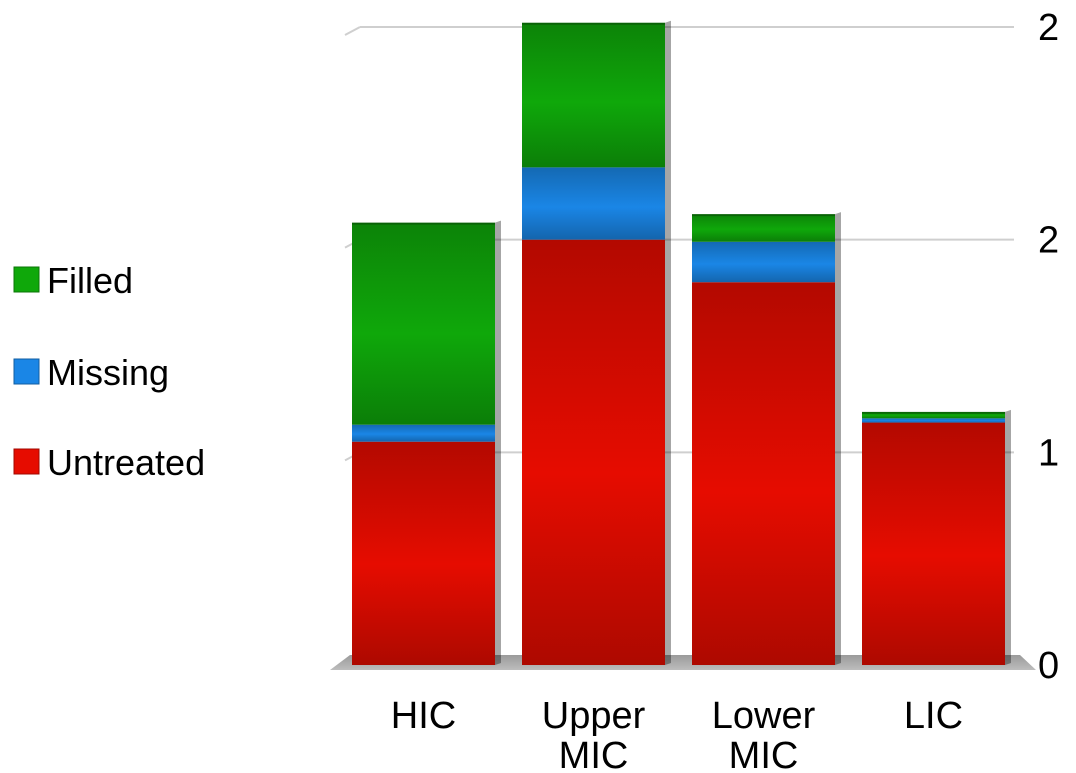  What do you see at coordinates (126, 462) in the screenshot?
I see `legend-label: Untreated` at bounding box center [126, 462].